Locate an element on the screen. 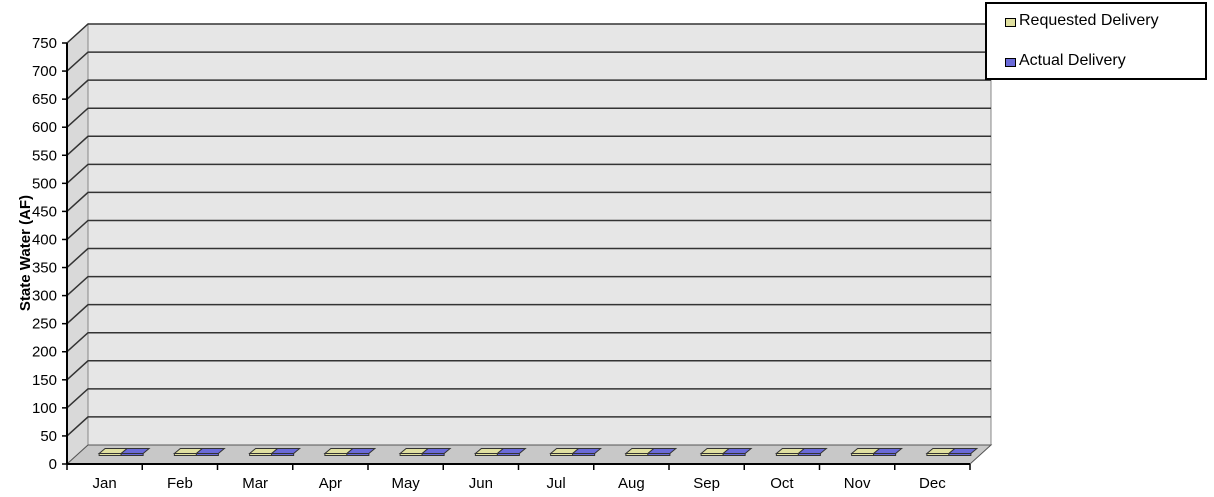 The height and width of the screenshot is (497, 1214). x-tick-label-apr: Apr is located at coordinates (330, 483).